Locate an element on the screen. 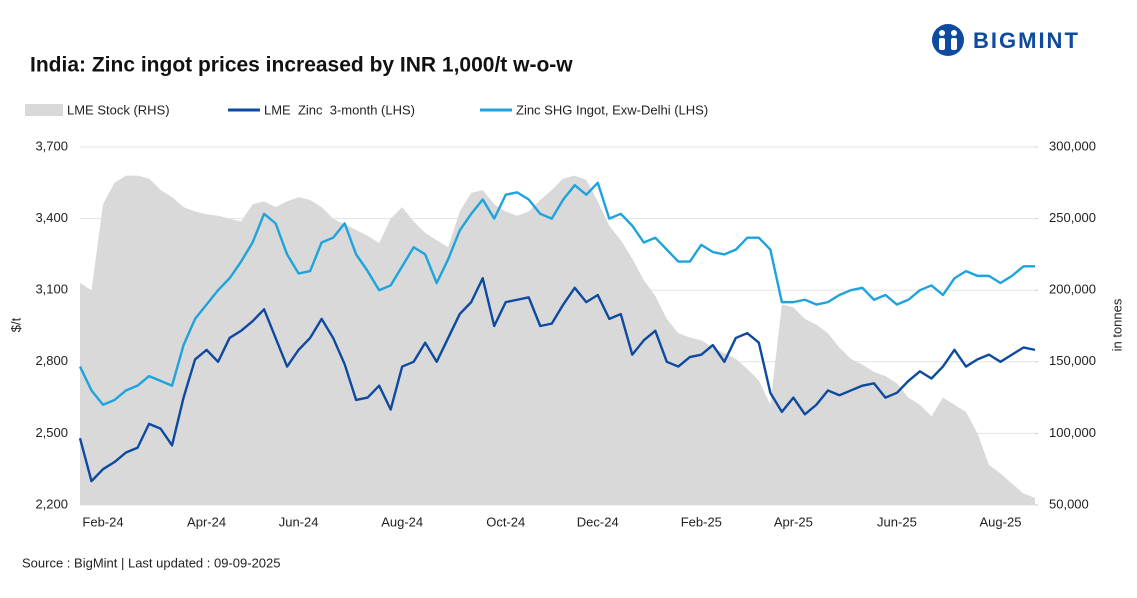  y-tick-label: 2,800 is located at coordinates (51, 360).